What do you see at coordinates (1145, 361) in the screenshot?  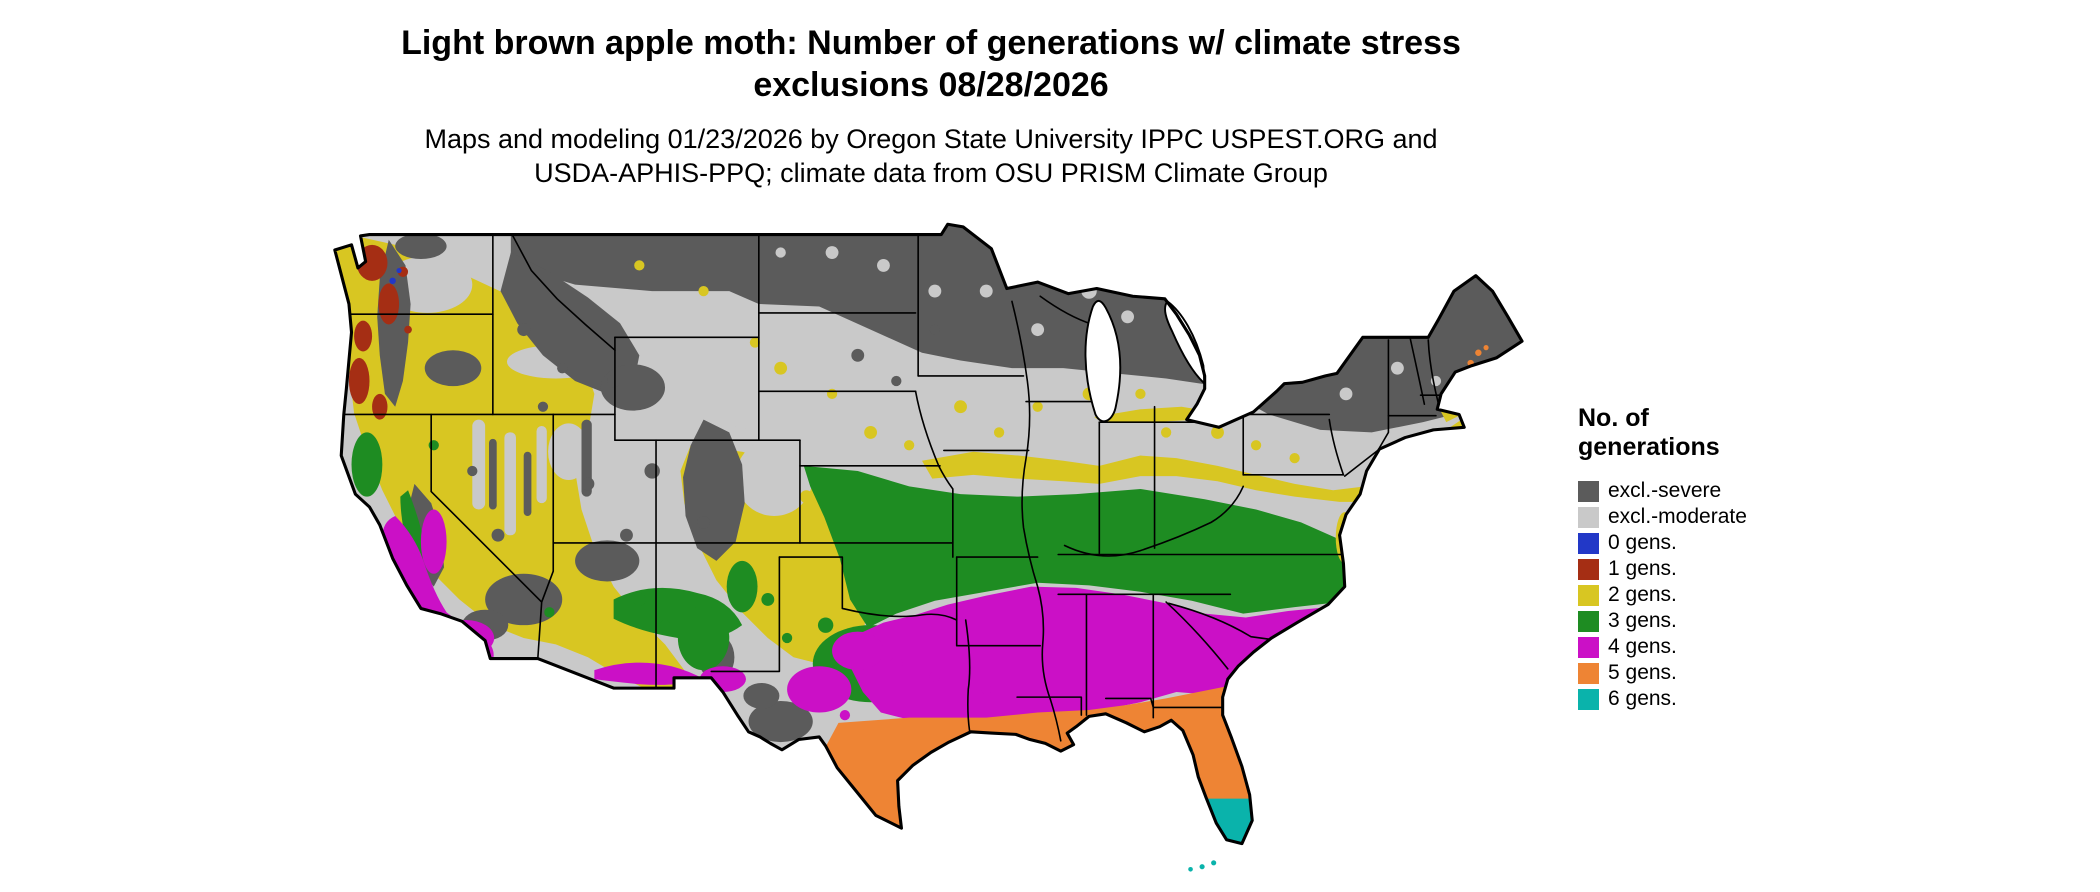 I see `great-lakes` at bounding box center [1145, 361].